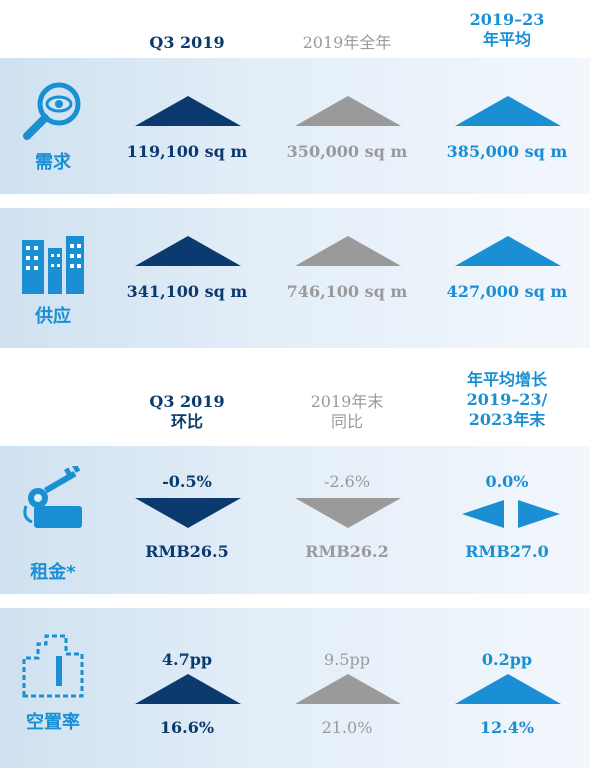  I want to click on header-avg-growth: 年平均增长 2019–23/ 2023年末, so click(507, 400).